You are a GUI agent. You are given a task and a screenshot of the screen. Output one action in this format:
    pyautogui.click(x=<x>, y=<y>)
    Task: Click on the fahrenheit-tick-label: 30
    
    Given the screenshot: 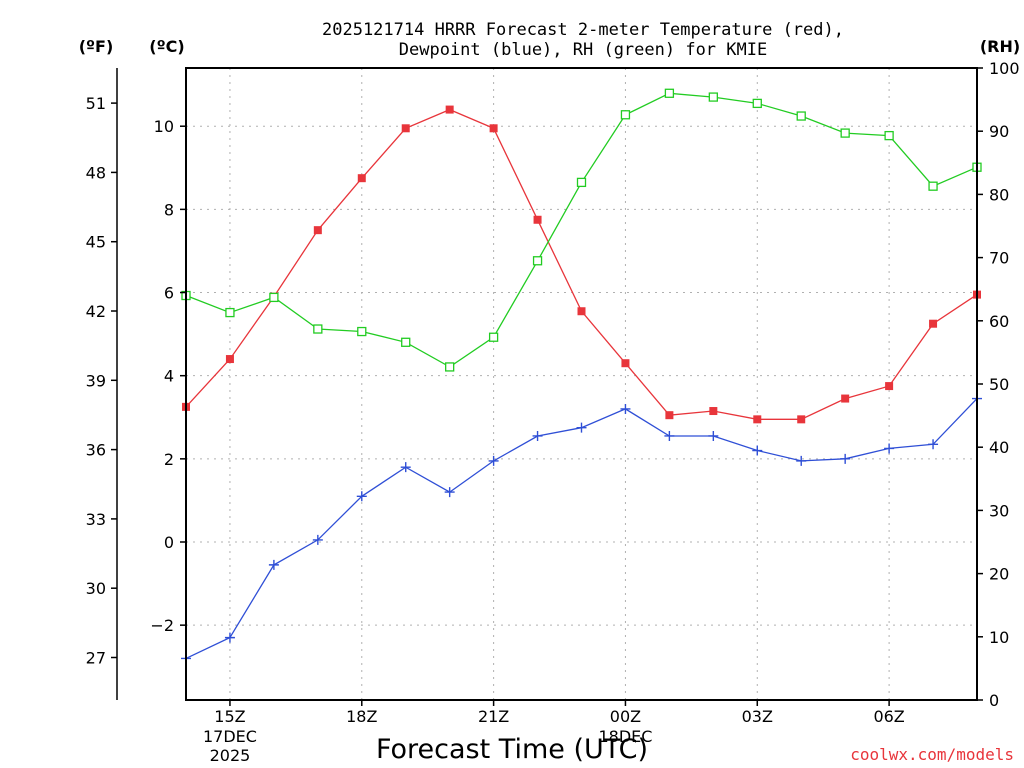 What is the action you would take?
    pyautogui.click(x=96, y=588)
    